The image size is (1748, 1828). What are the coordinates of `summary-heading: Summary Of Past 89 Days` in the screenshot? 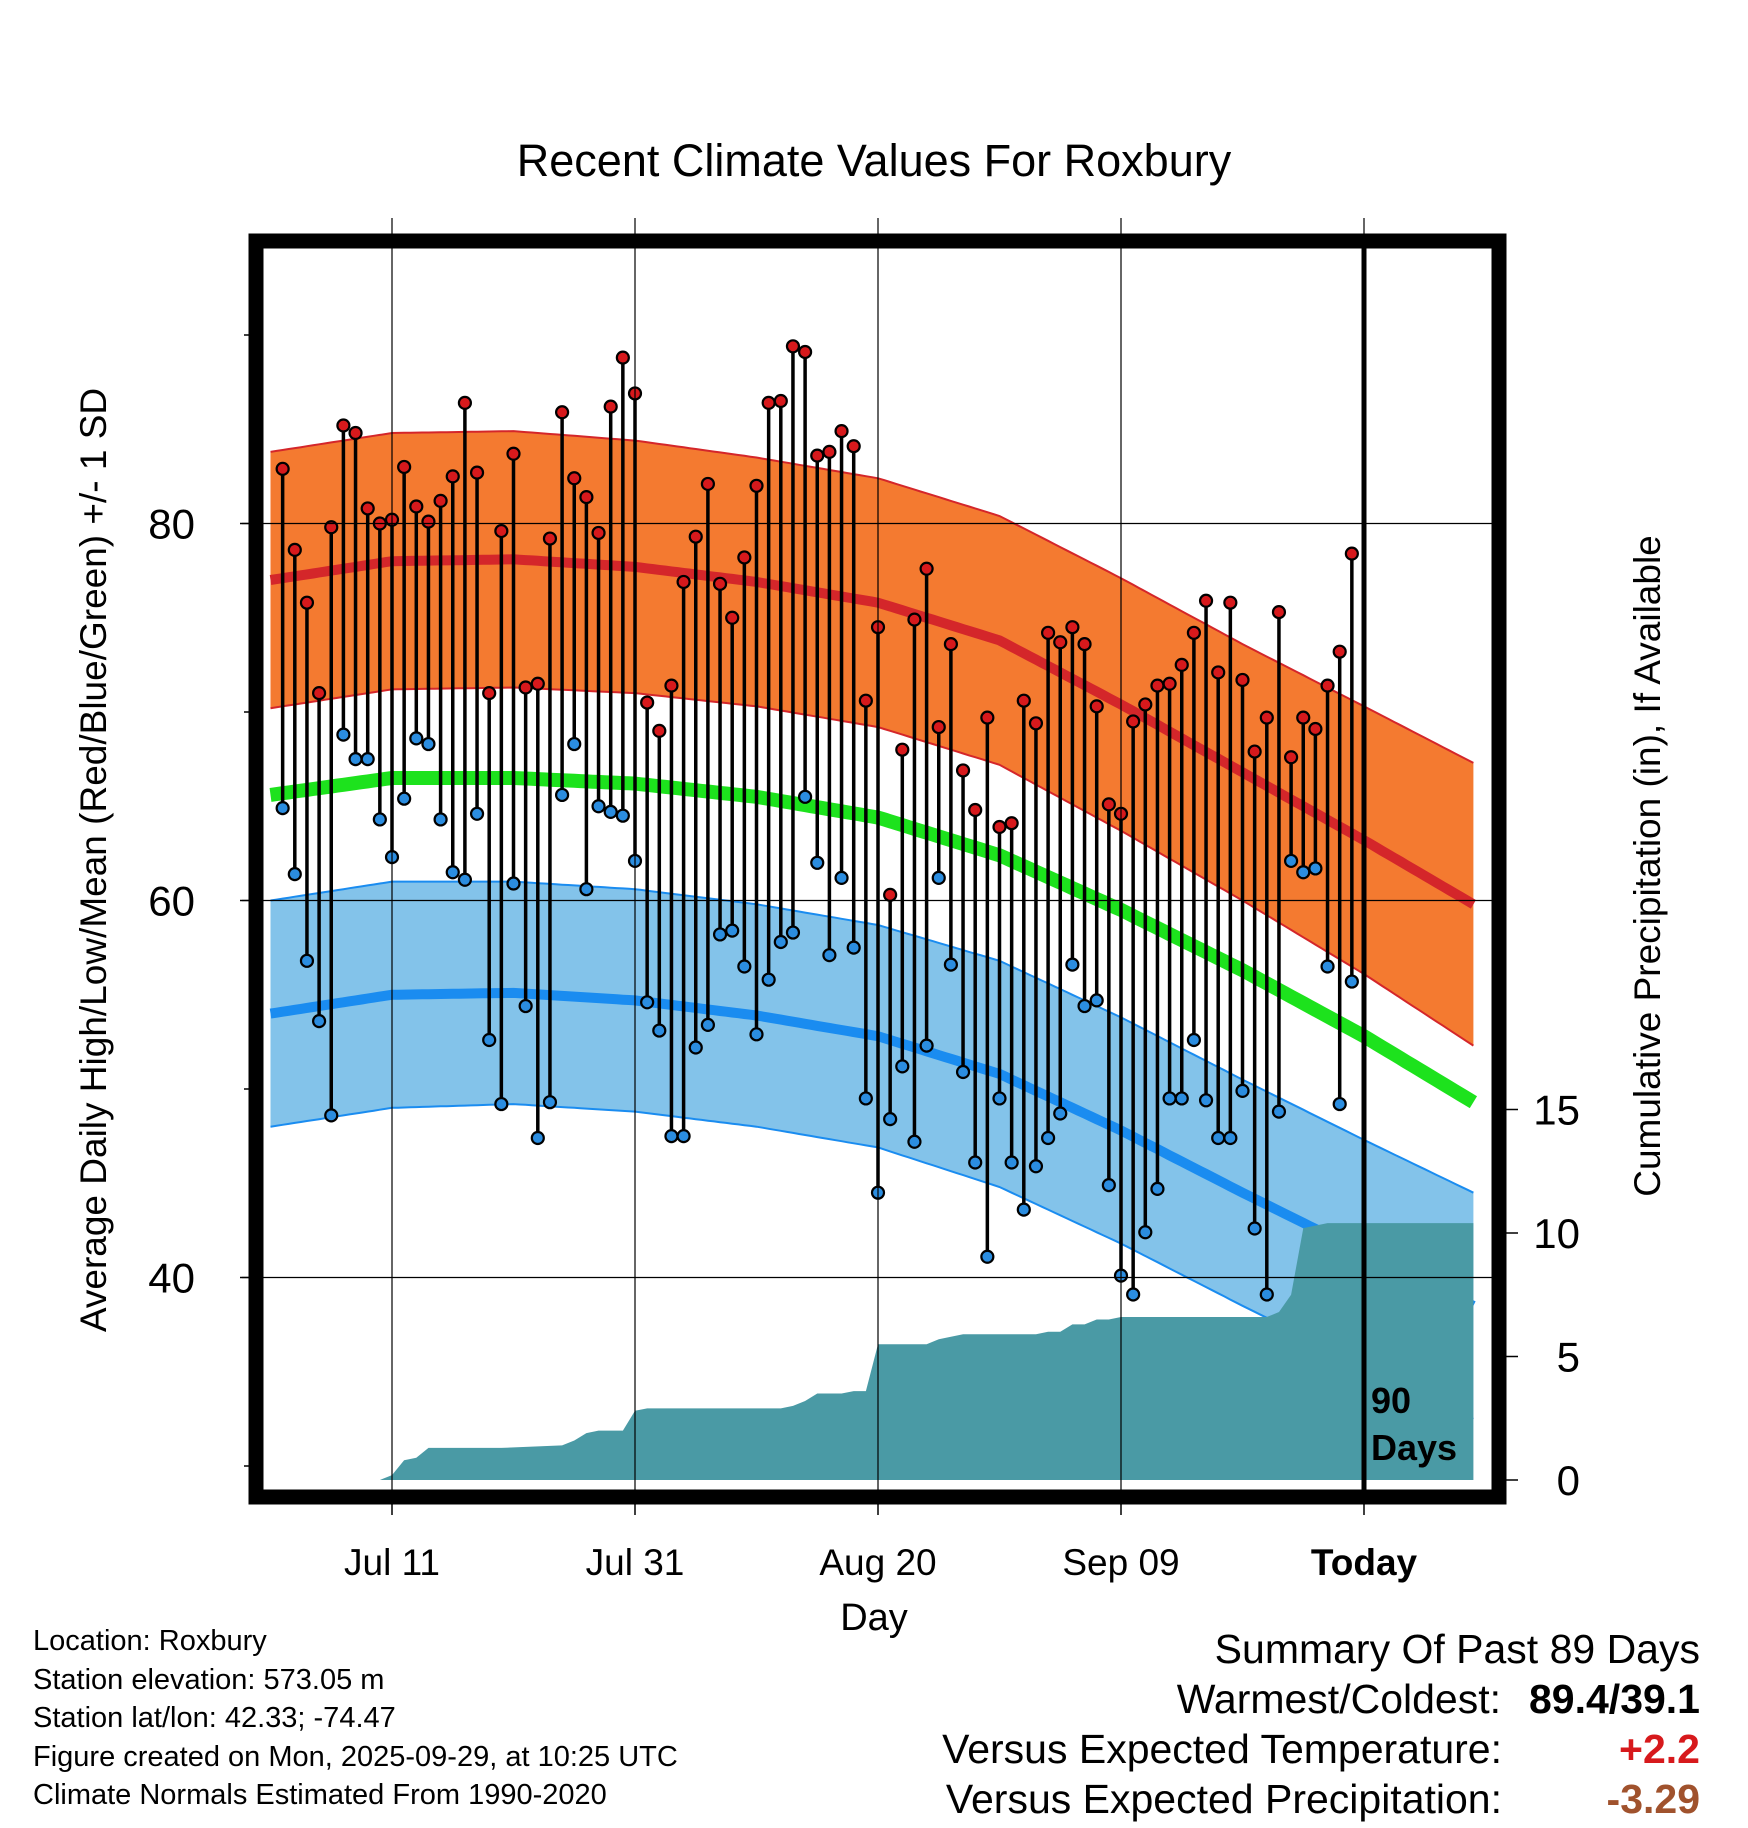 It's located at (1457, 1649).